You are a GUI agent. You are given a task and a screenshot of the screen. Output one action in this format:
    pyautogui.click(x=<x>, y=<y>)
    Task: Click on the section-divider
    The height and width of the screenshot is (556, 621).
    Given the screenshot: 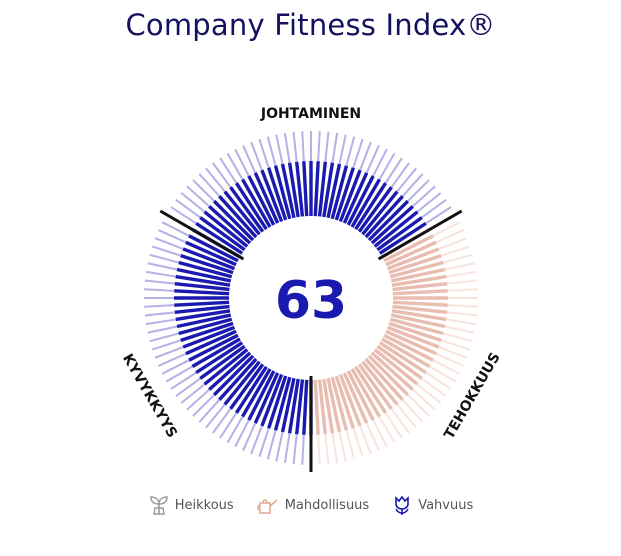 What is the action you would take?
    pyautogui.click(x=420, y=235)
    